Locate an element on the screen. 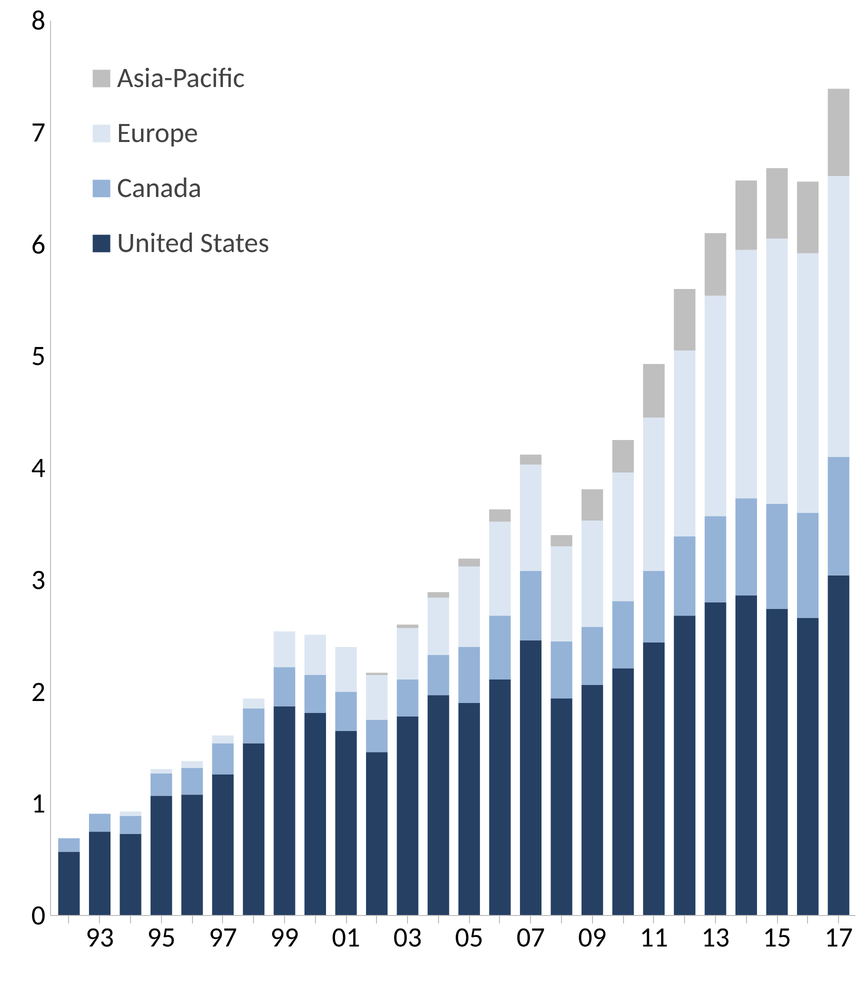 This screenshot has height=983, width=867. x-tick-label: 99 is located at coordinates (284, 937).